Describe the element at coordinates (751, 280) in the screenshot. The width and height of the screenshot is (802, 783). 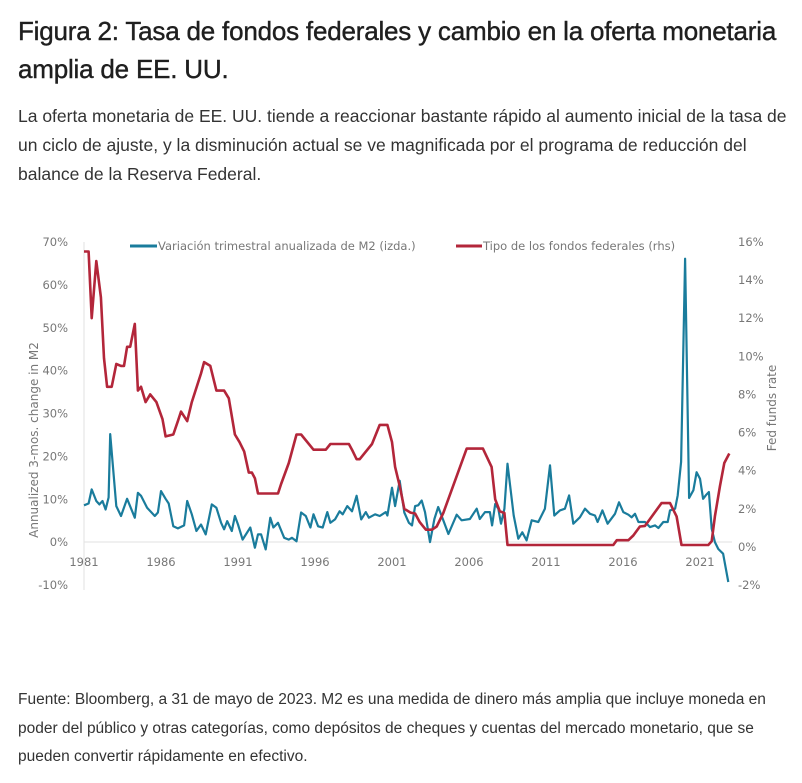
I see `right-tick-label: 14%` at that location.